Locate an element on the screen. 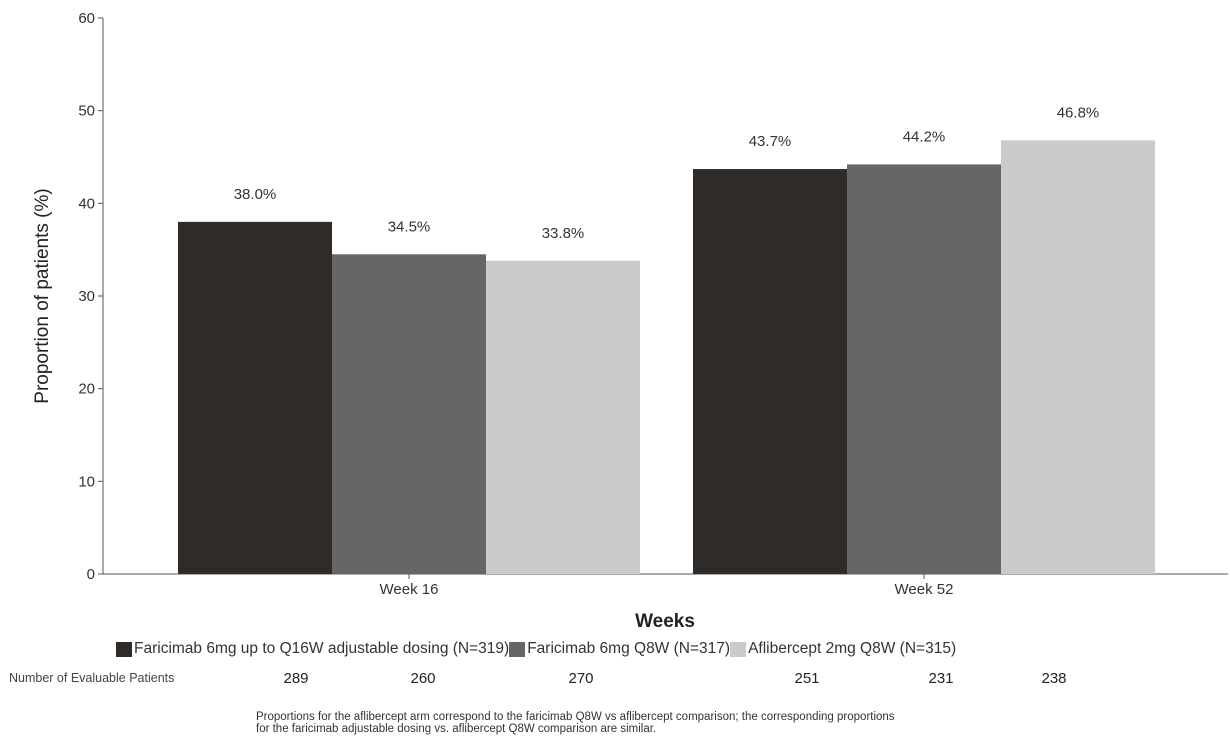 The height and width of the screenshot is (742, 1230). y-tick-label: 10 is located at coordinates (86, 481).